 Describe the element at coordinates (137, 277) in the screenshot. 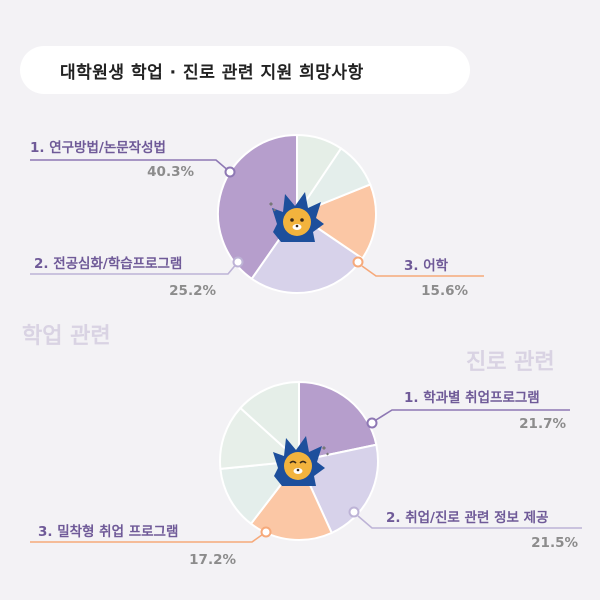

I see `callout-0-1: 2. 전공심화/학습프로그램 25.2%` at that location.